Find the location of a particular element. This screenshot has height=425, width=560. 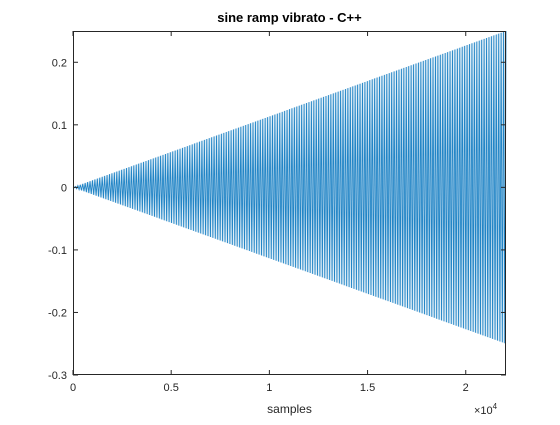

y-tick-label: 0 is located at coordinates (64, 188).